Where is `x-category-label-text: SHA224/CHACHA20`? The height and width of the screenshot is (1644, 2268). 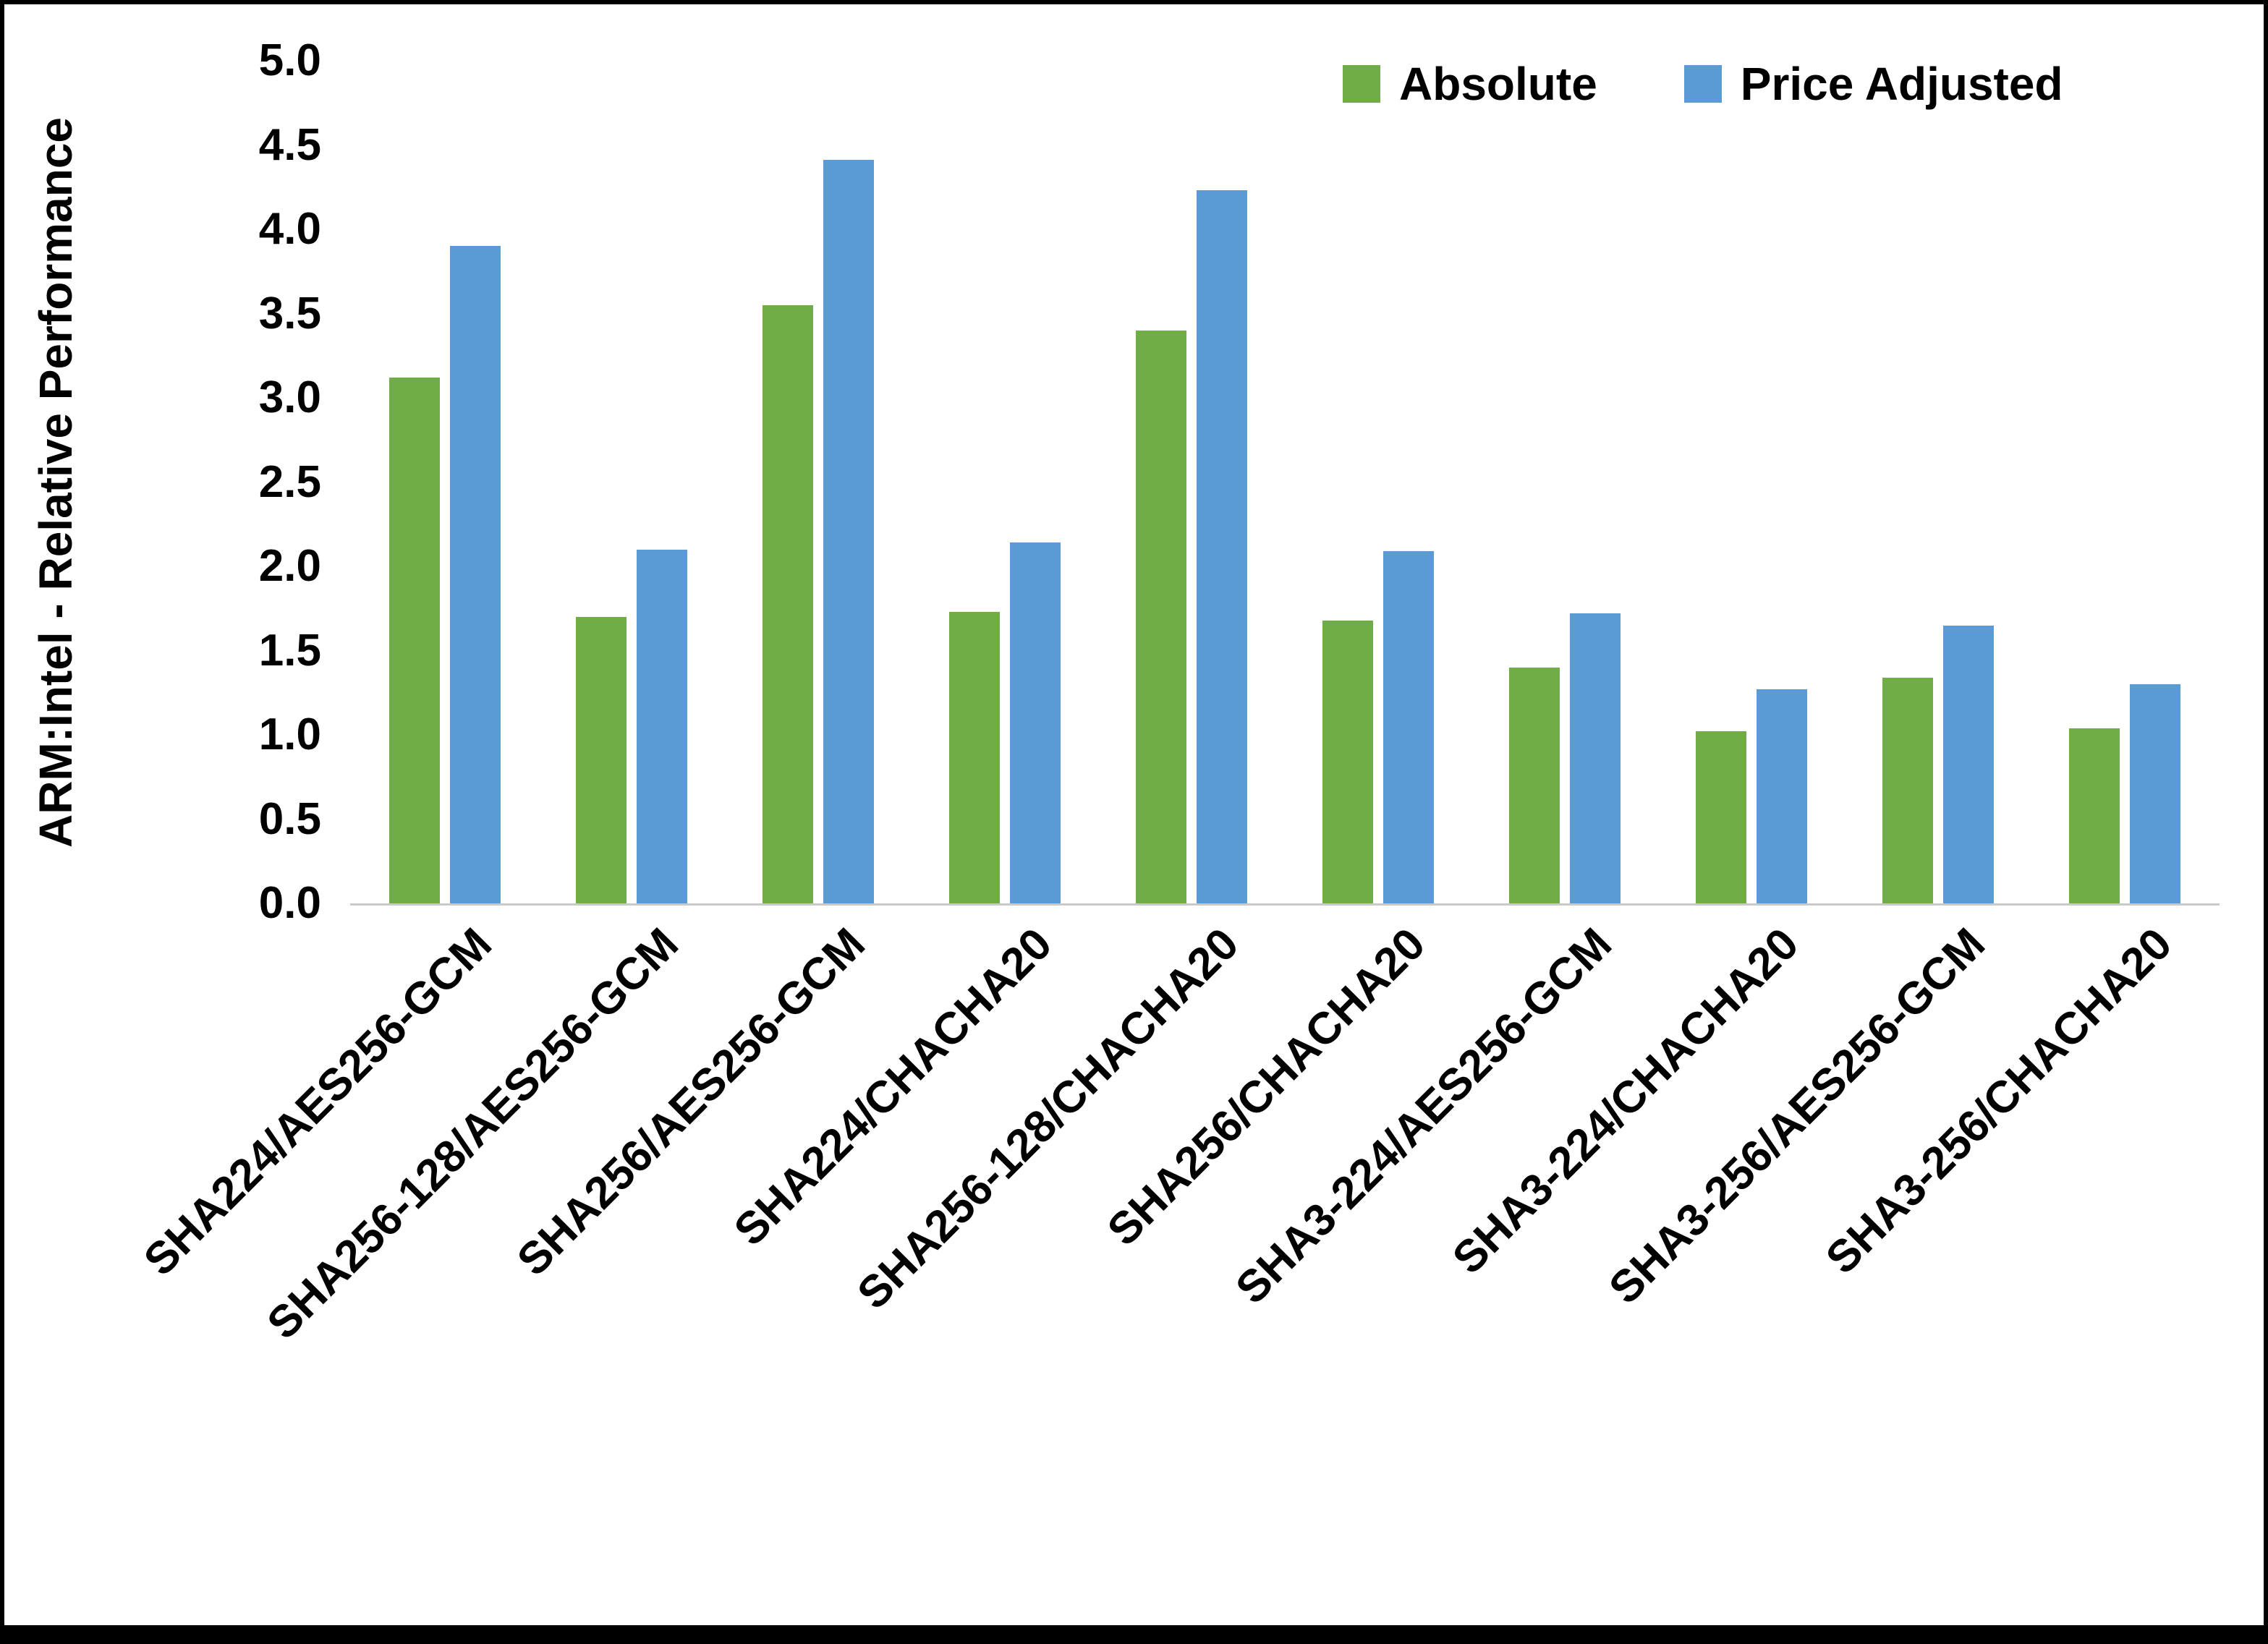
x-category-label-text: SHA224/CHACHA20 is located at coordinates (893, 1087).